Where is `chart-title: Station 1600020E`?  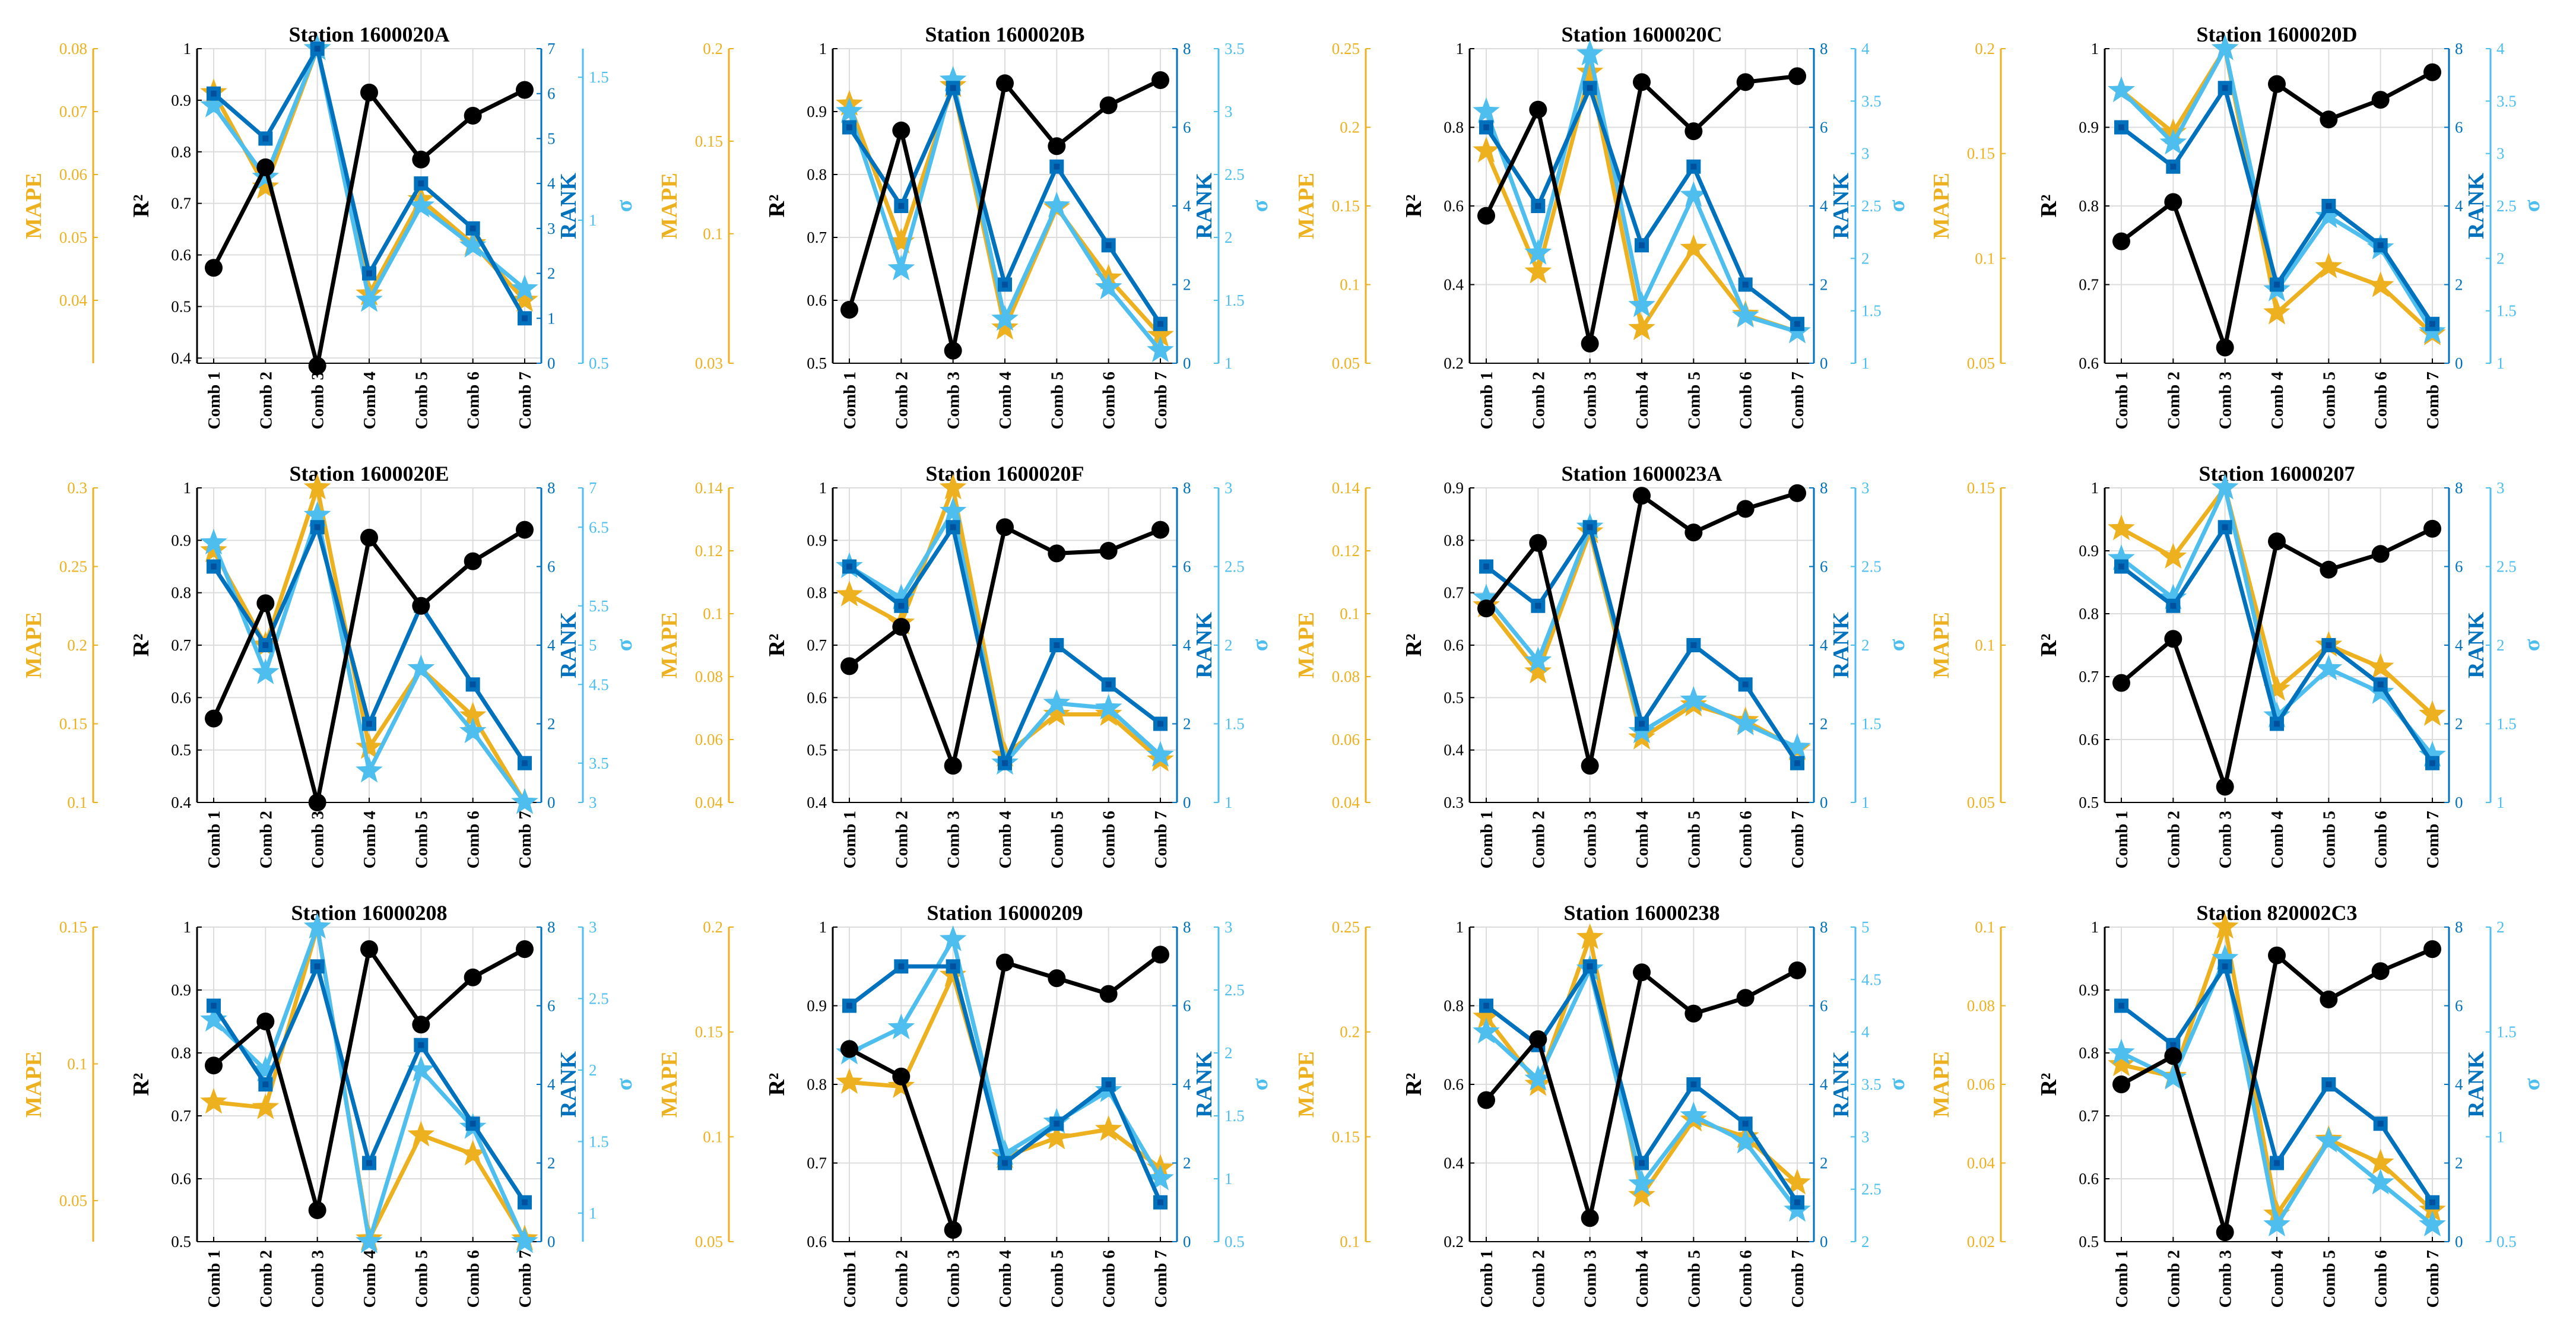
chart-title: Station 1600020E is located at coordinates (369, 474).